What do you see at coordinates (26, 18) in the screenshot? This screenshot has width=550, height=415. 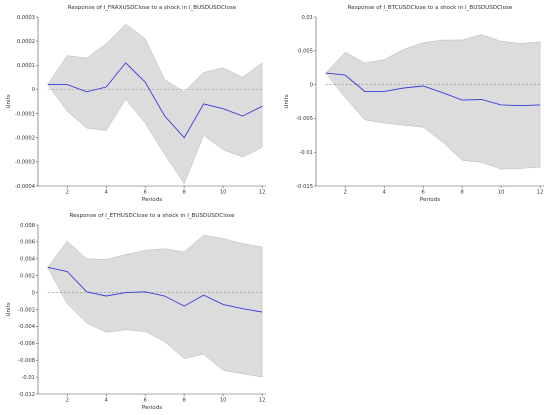 I see `y-tick-label: 0.0003` at bounding box center [26, 18].